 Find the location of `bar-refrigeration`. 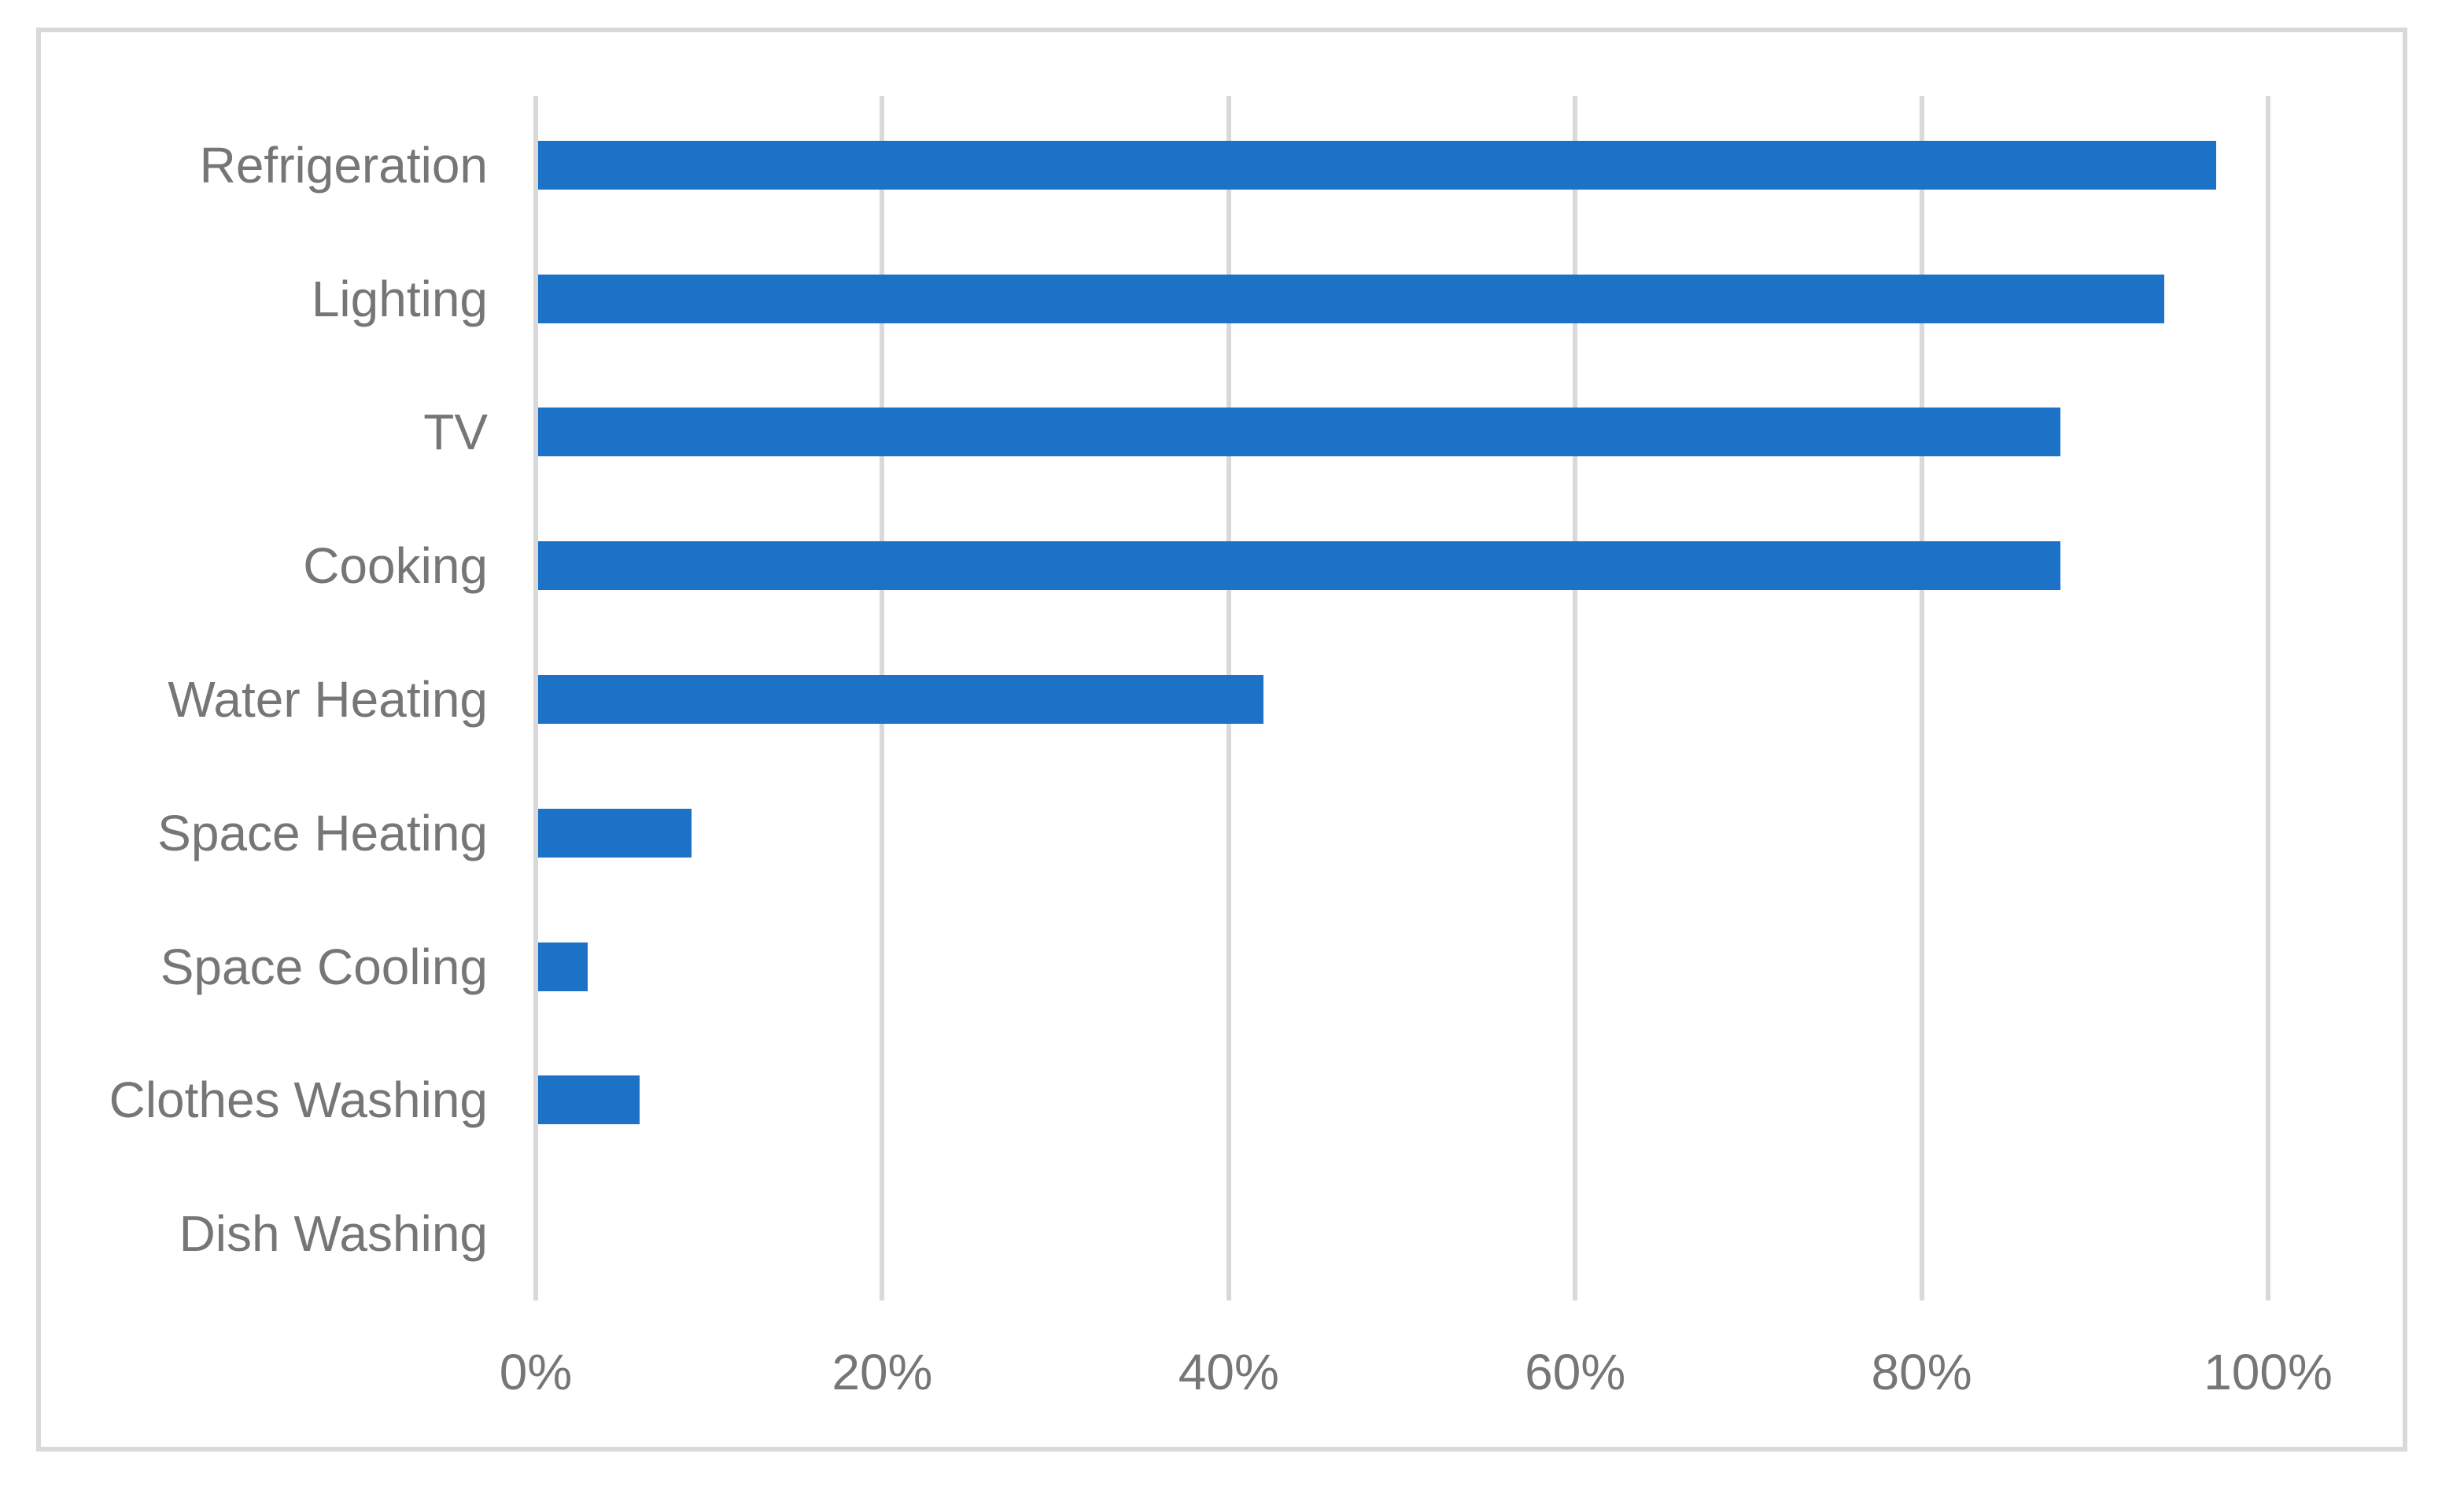

bar-refrigeration is located at coordinates (1377, 165).